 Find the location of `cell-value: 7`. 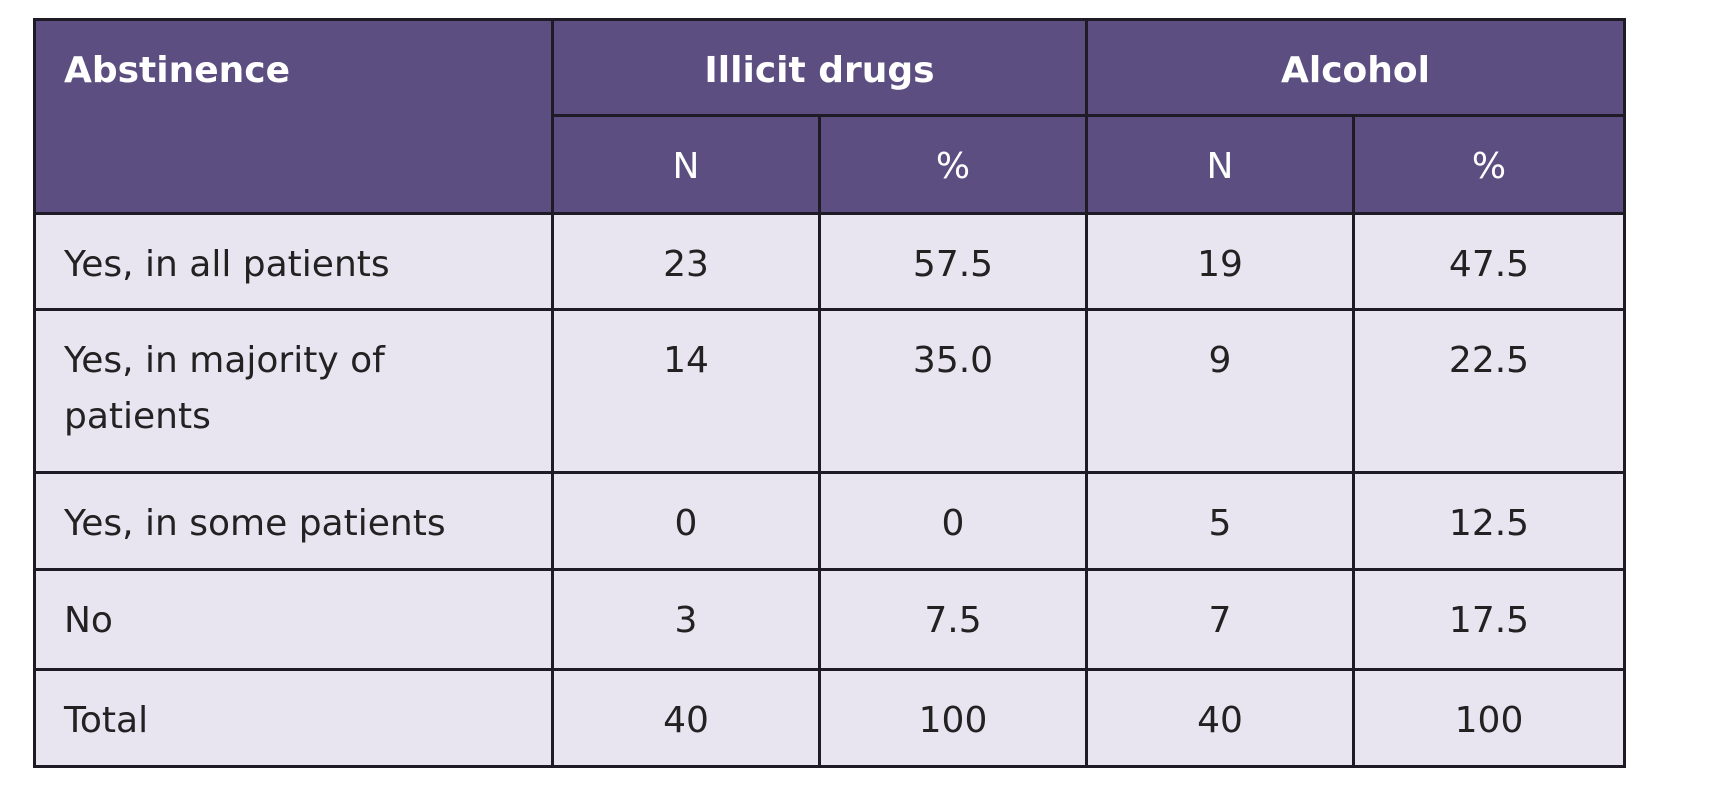

cell-value: 7 is located at coordinates (1220, 619).